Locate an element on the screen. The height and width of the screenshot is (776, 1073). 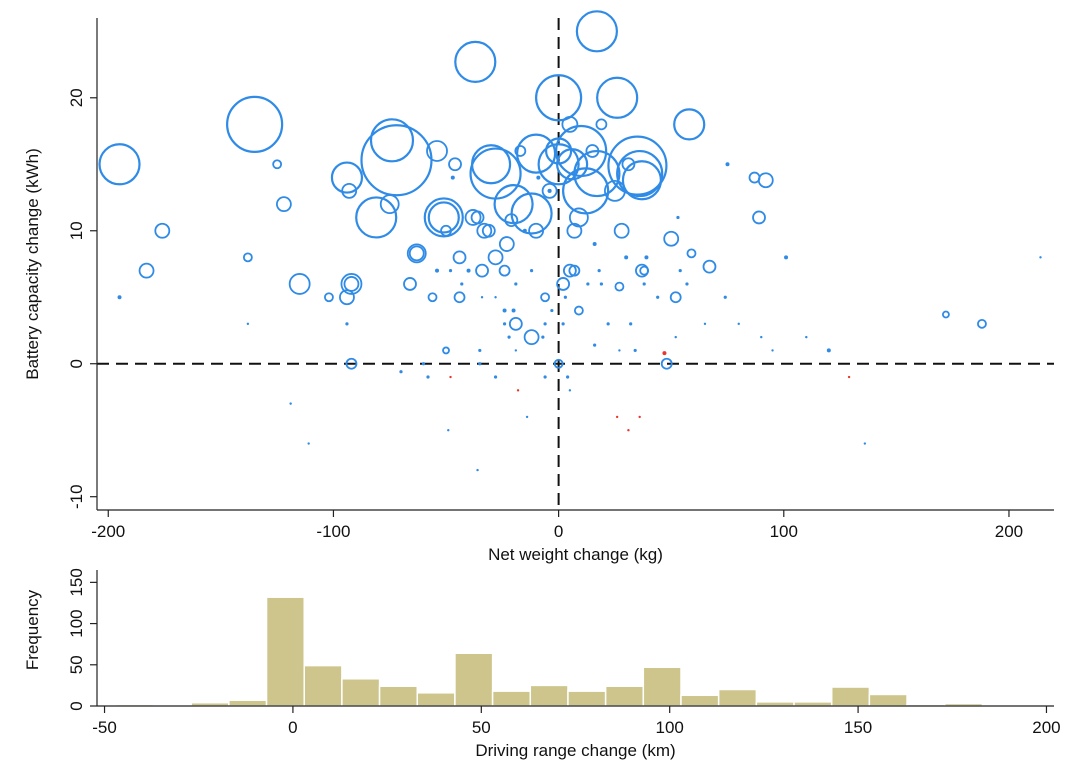
scatter-x-axis-label: Net weight change (kg) is located at coordinates (575, 554).